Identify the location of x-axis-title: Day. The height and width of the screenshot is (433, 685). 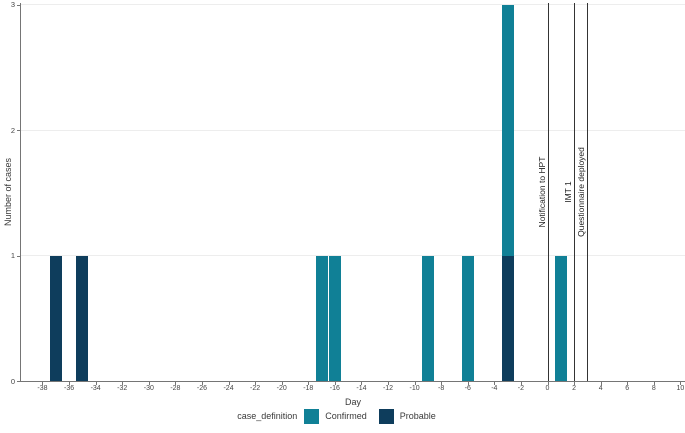
(352, 402).